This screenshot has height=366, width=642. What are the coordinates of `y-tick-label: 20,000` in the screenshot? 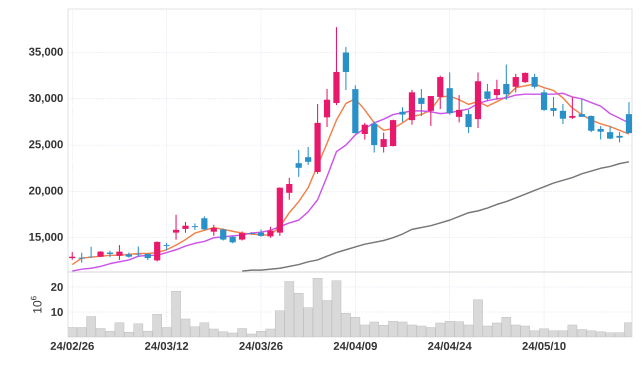 It's located at (46, 191).